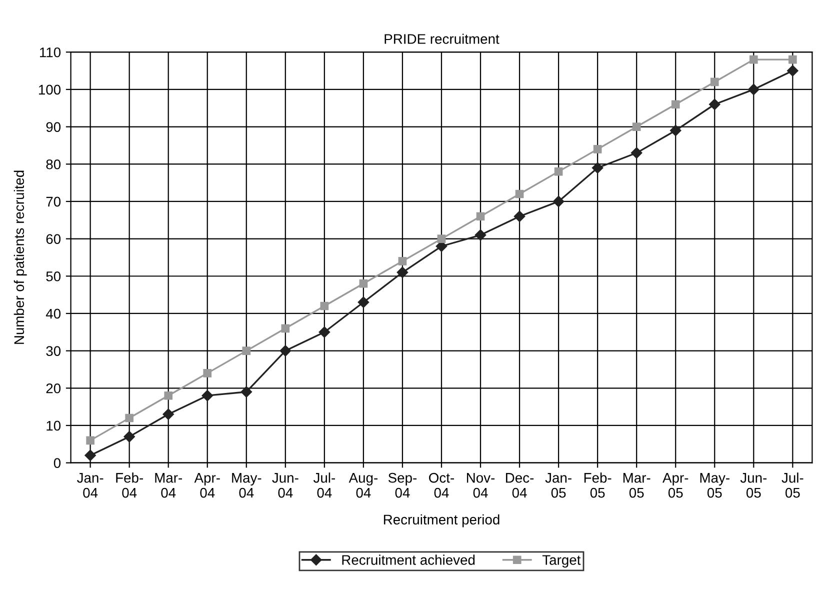 The image size is (833, 613). Describe the element at coordinates (480, 485) in the screenshot. I see `x-tick-label: Nov- 04` at that location.